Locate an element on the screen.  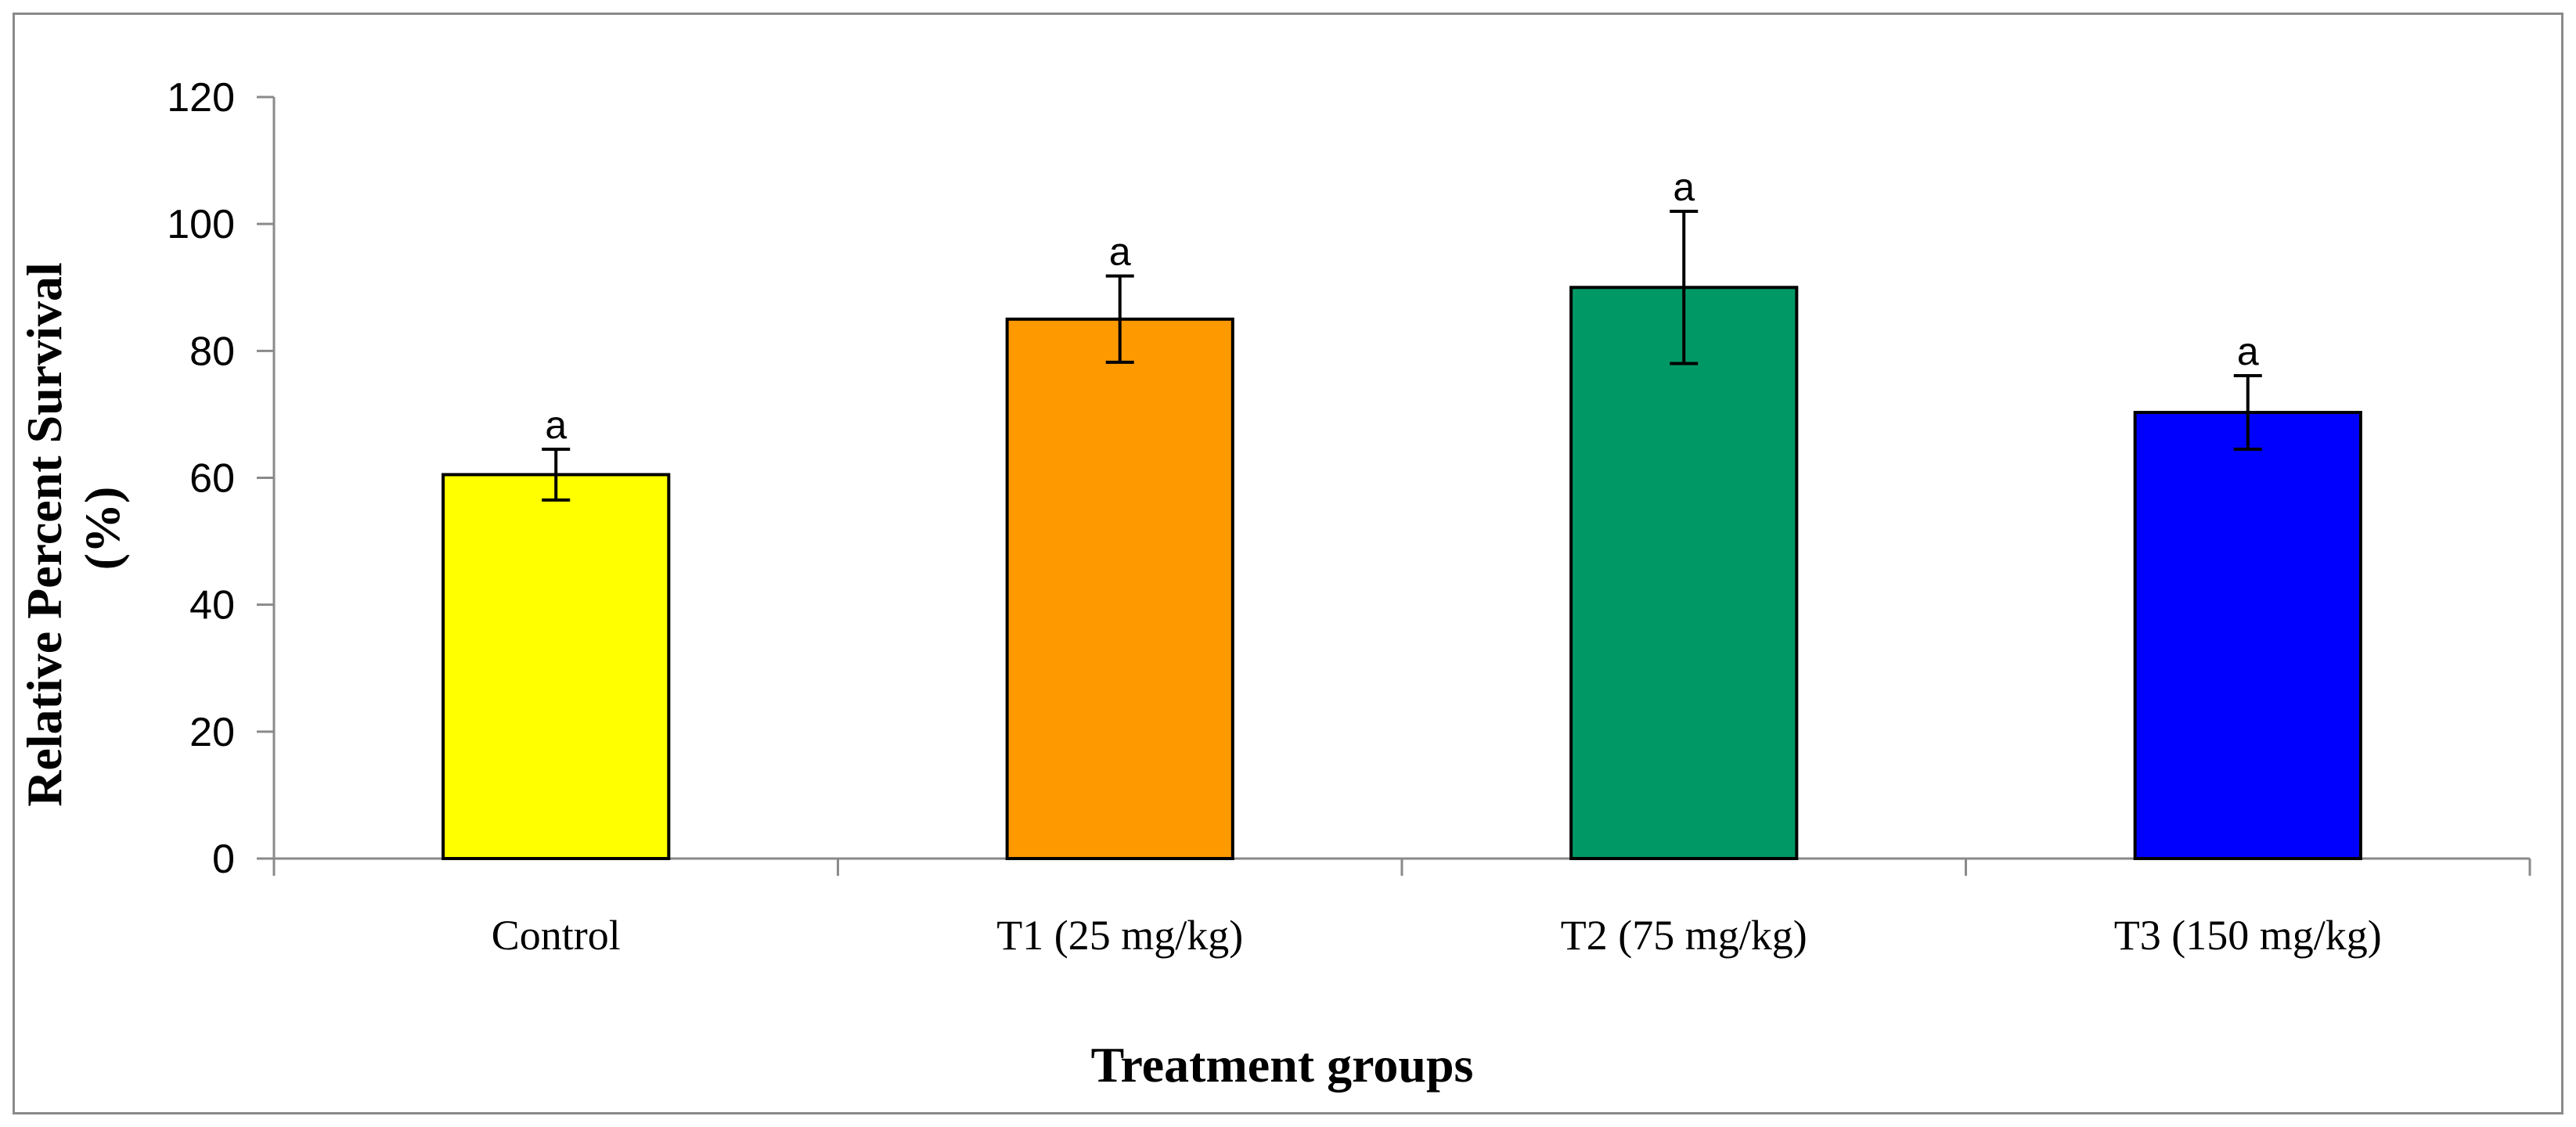
y-axis-title-line-2: (%) is located at coordinates (102, 529).